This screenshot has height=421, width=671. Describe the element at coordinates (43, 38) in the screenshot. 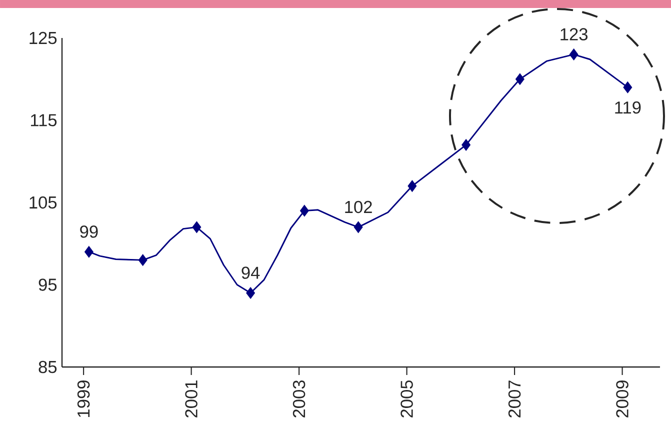

I see `y-tick-label: 125` at that location.